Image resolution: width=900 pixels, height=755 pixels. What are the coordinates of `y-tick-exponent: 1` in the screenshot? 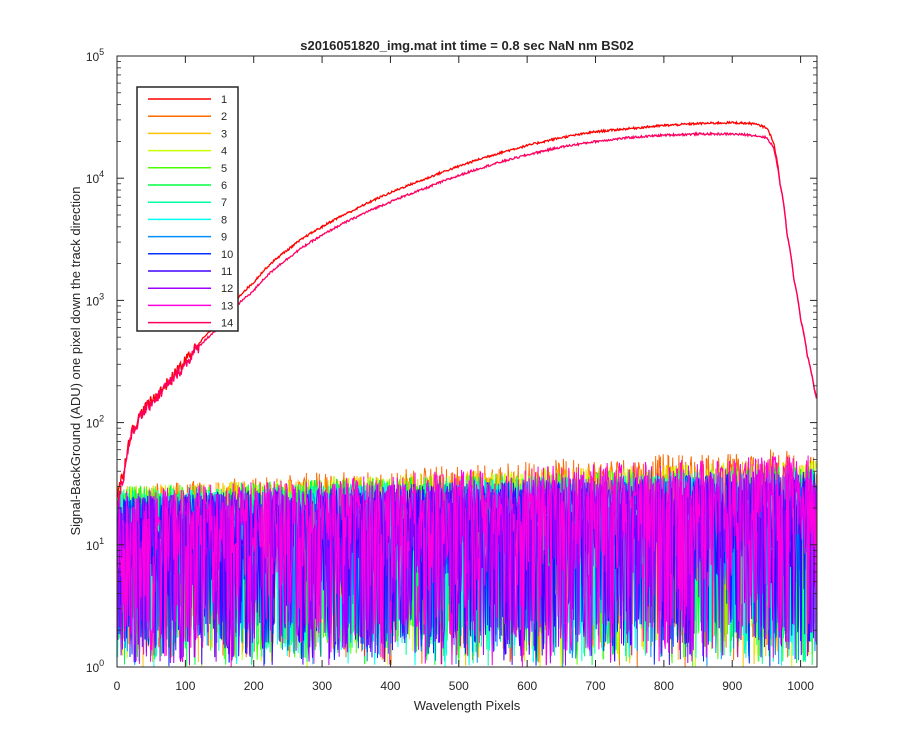 It's located at (101, 541).